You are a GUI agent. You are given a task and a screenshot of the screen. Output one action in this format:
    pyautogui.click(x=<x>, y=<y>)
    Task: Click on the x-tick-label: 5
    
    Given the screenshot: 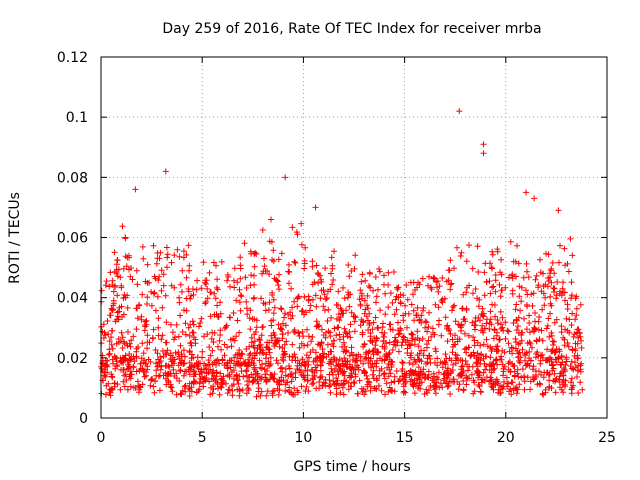 What is the action you would take?
    pyautogui.click(x=202, y=438)
    